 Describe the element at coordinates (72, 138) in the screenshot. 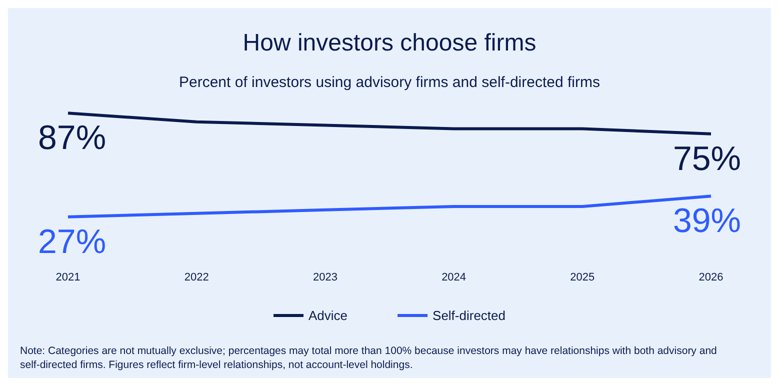

I see `data-label: 87%` at that location.